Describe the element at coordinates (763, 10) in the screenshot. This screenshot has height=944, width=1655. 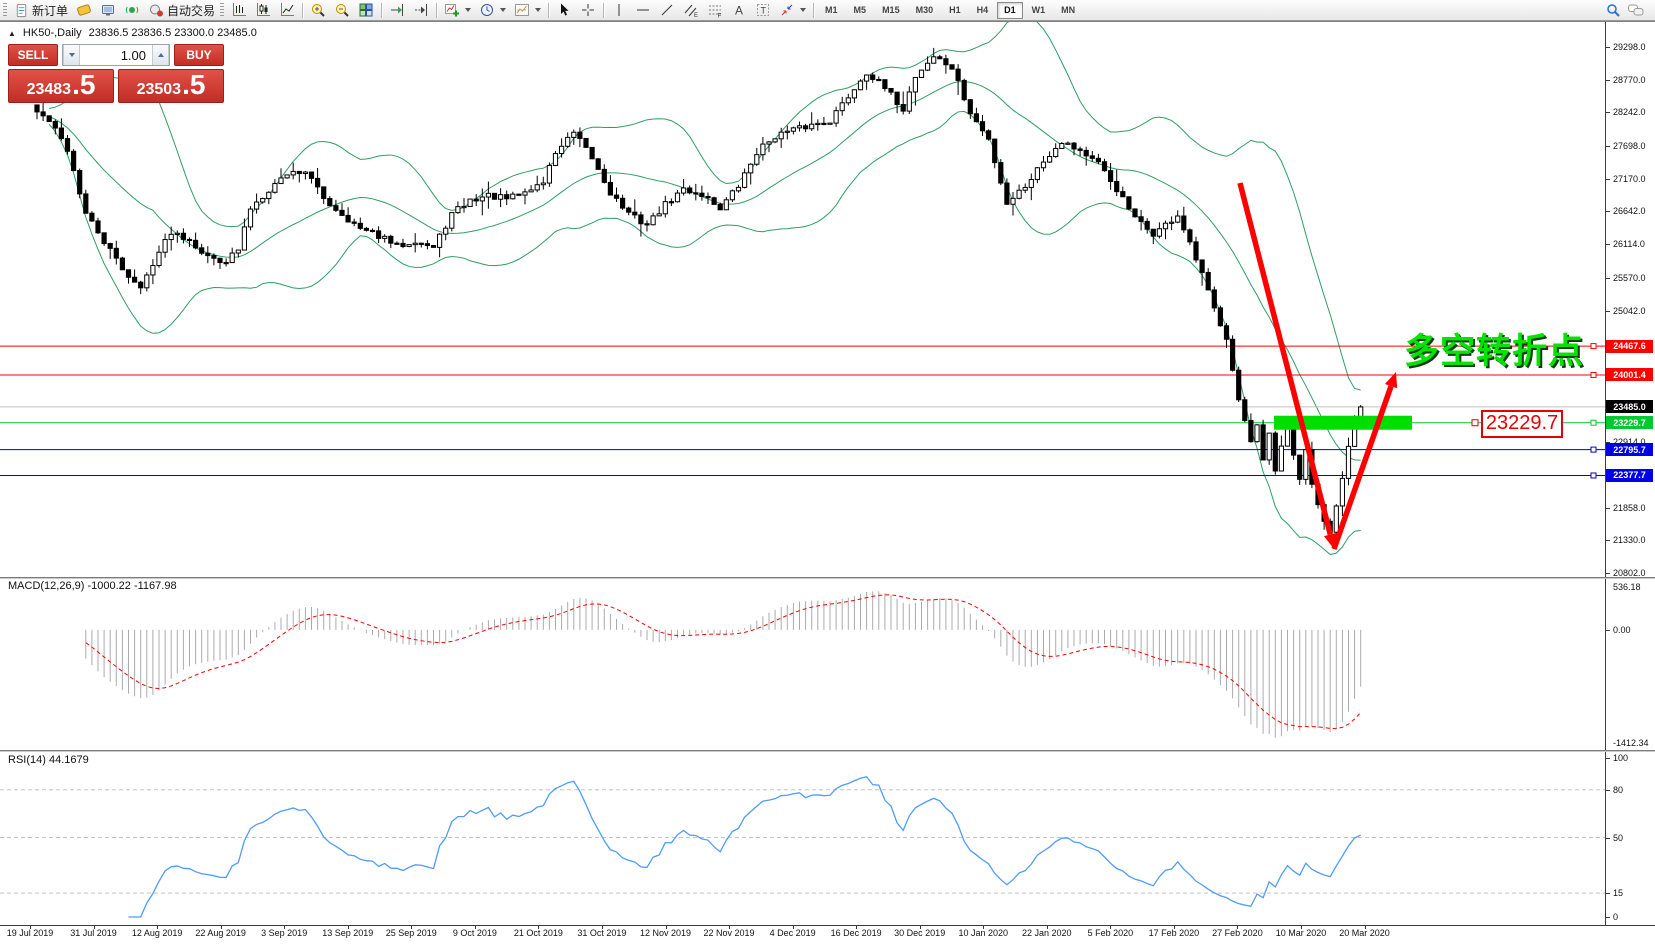
I see `text-label-tool-button: T` at that location.